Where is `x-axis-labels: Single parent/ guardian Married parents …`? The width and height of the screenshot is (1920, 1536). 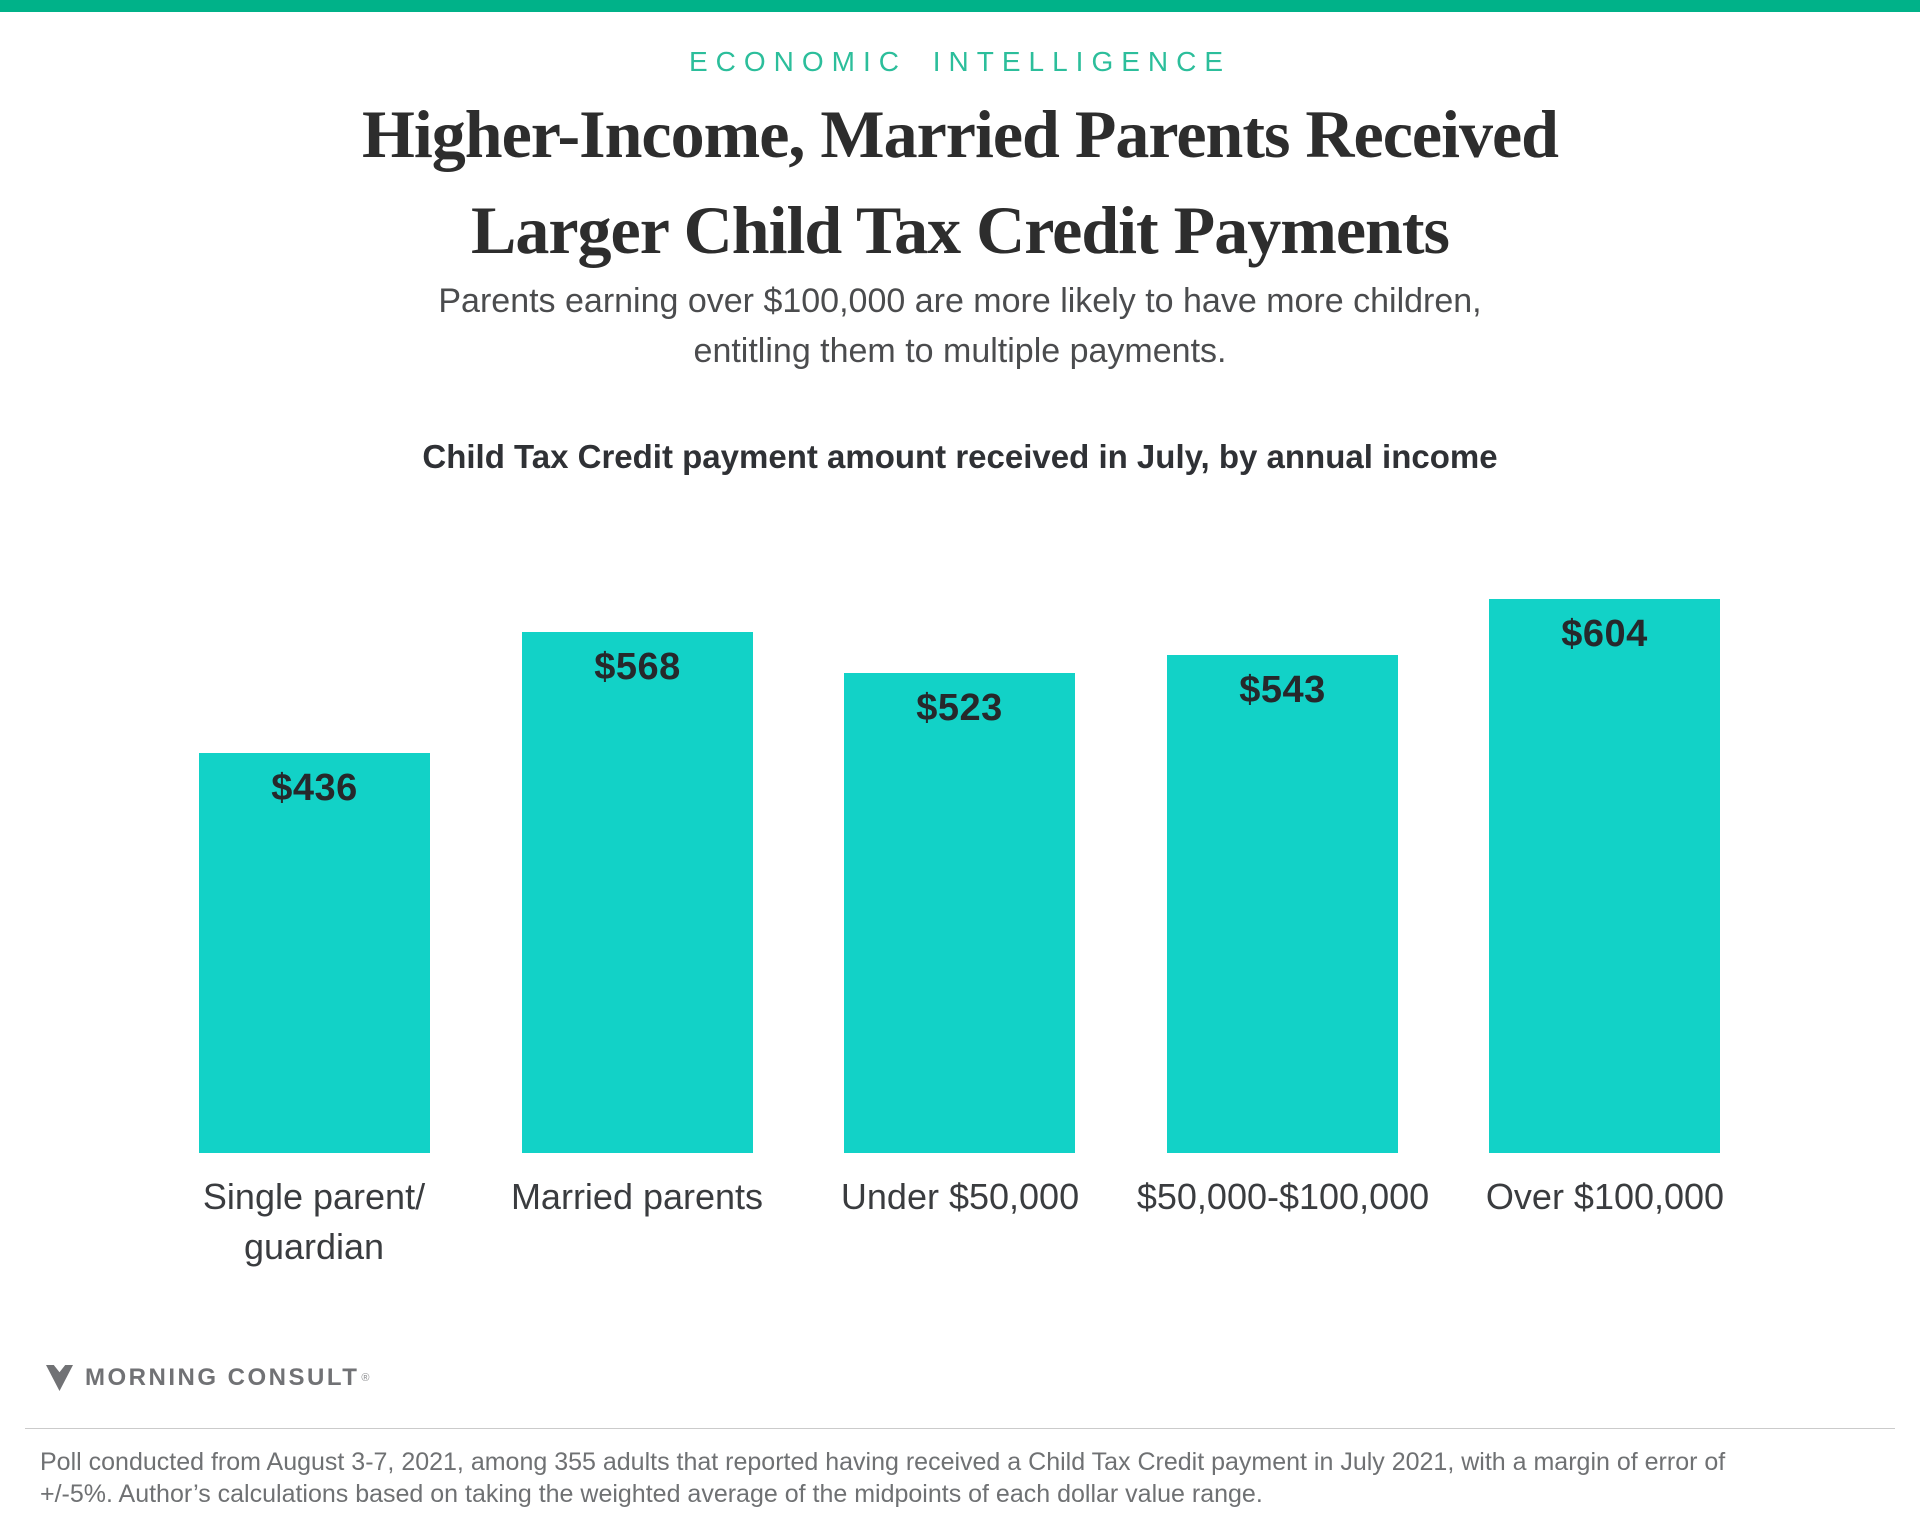 x-axis-labels: Single parent/ guardian Married parents … is located at coordinates (960, 1237).